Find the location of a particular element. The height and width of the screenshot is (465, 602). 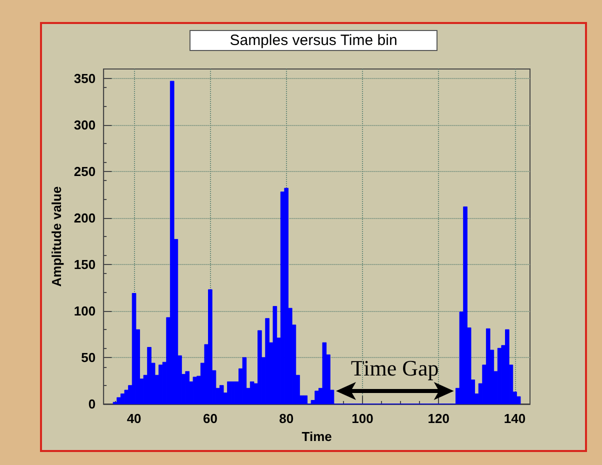

y-tick-label: 150 is located at coordinates (85, 264).